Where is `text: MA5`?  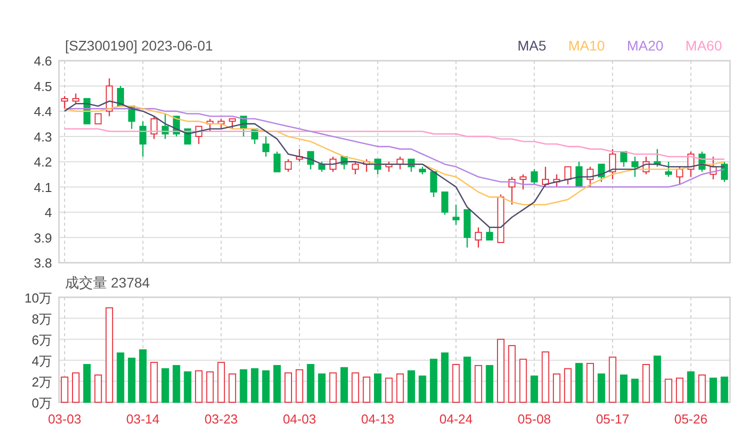 text: MA5 is located at coordinates (531, 46).